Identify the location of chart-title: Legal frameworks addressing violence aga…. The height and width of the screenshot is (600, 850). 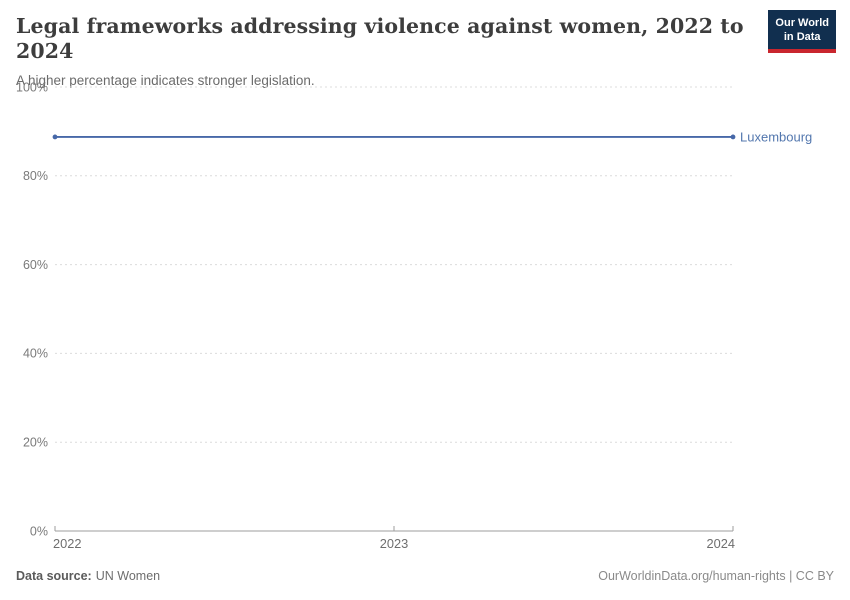
(380, 38).